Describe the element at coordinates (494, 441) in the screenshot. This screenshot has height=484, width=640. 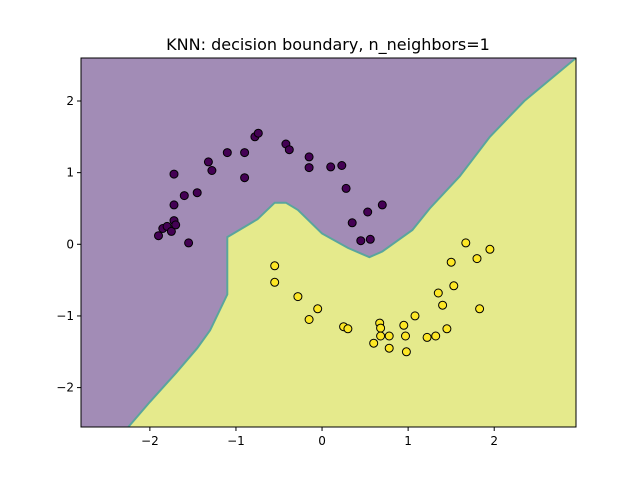
I see `x-tick-label: 2` at that location.